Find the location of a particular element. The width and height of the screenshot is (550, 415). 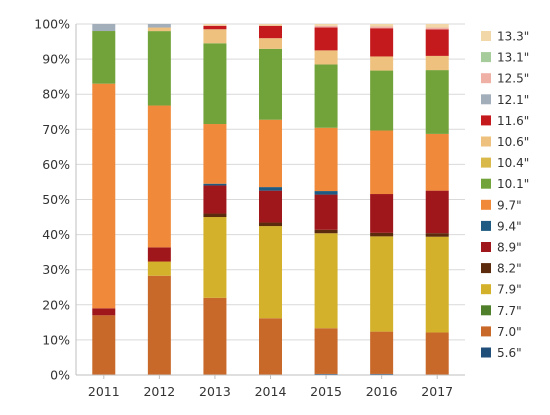

bar-segment-2014-13.3 is located at coordinates (270, 25).